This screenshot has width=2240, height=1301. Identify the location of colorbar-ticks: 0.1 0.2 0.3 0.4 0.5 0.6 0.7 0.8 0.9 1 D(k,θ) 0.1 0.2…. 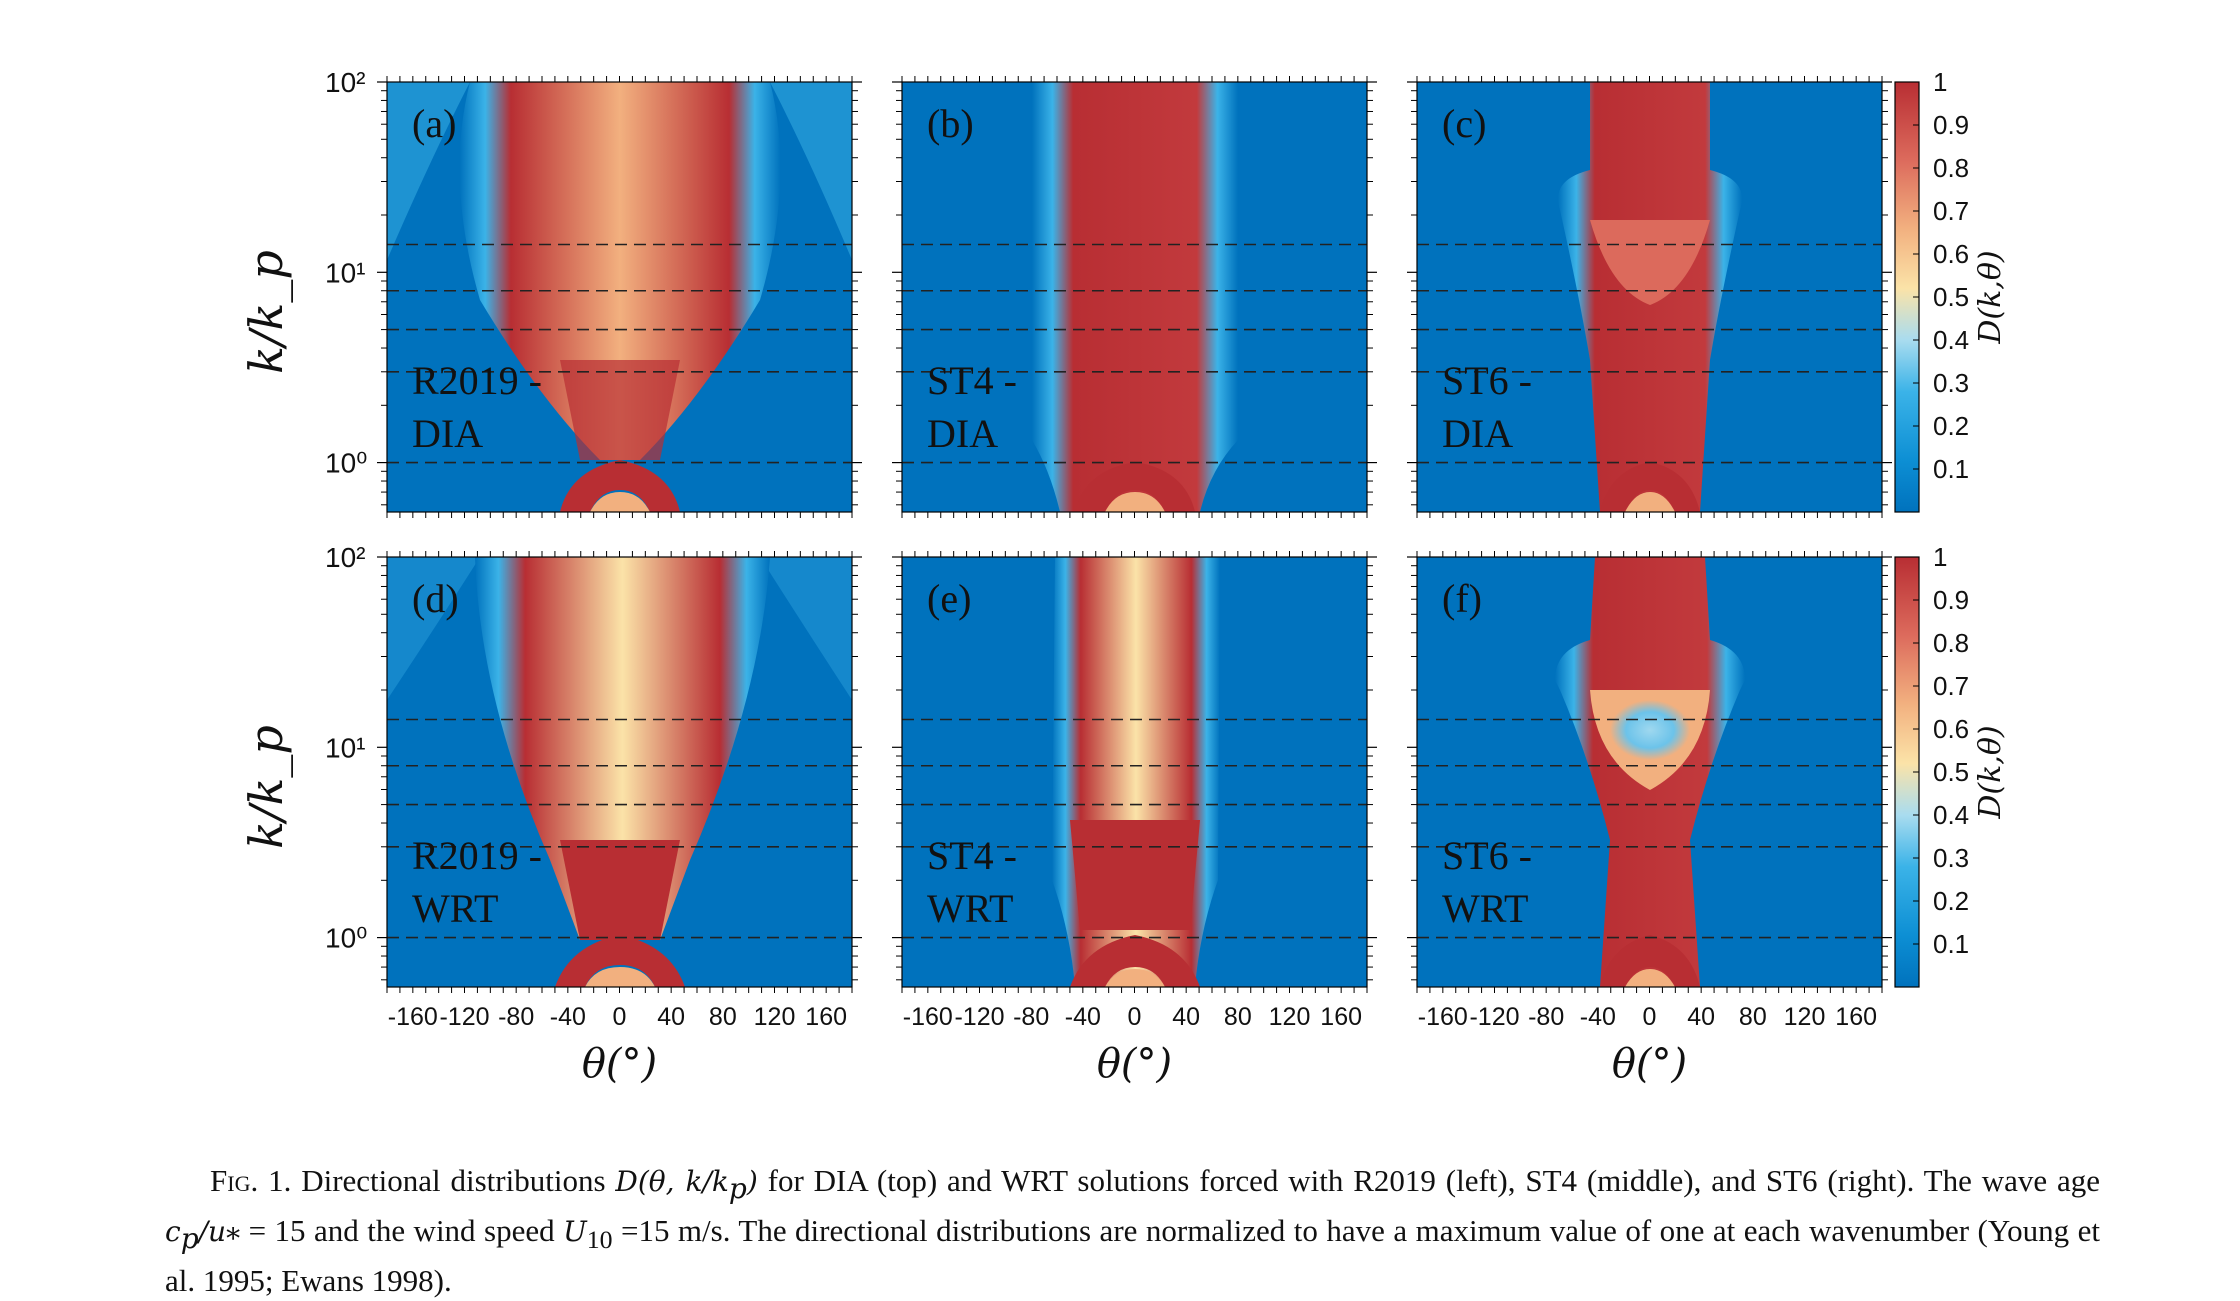
(1960, 513).